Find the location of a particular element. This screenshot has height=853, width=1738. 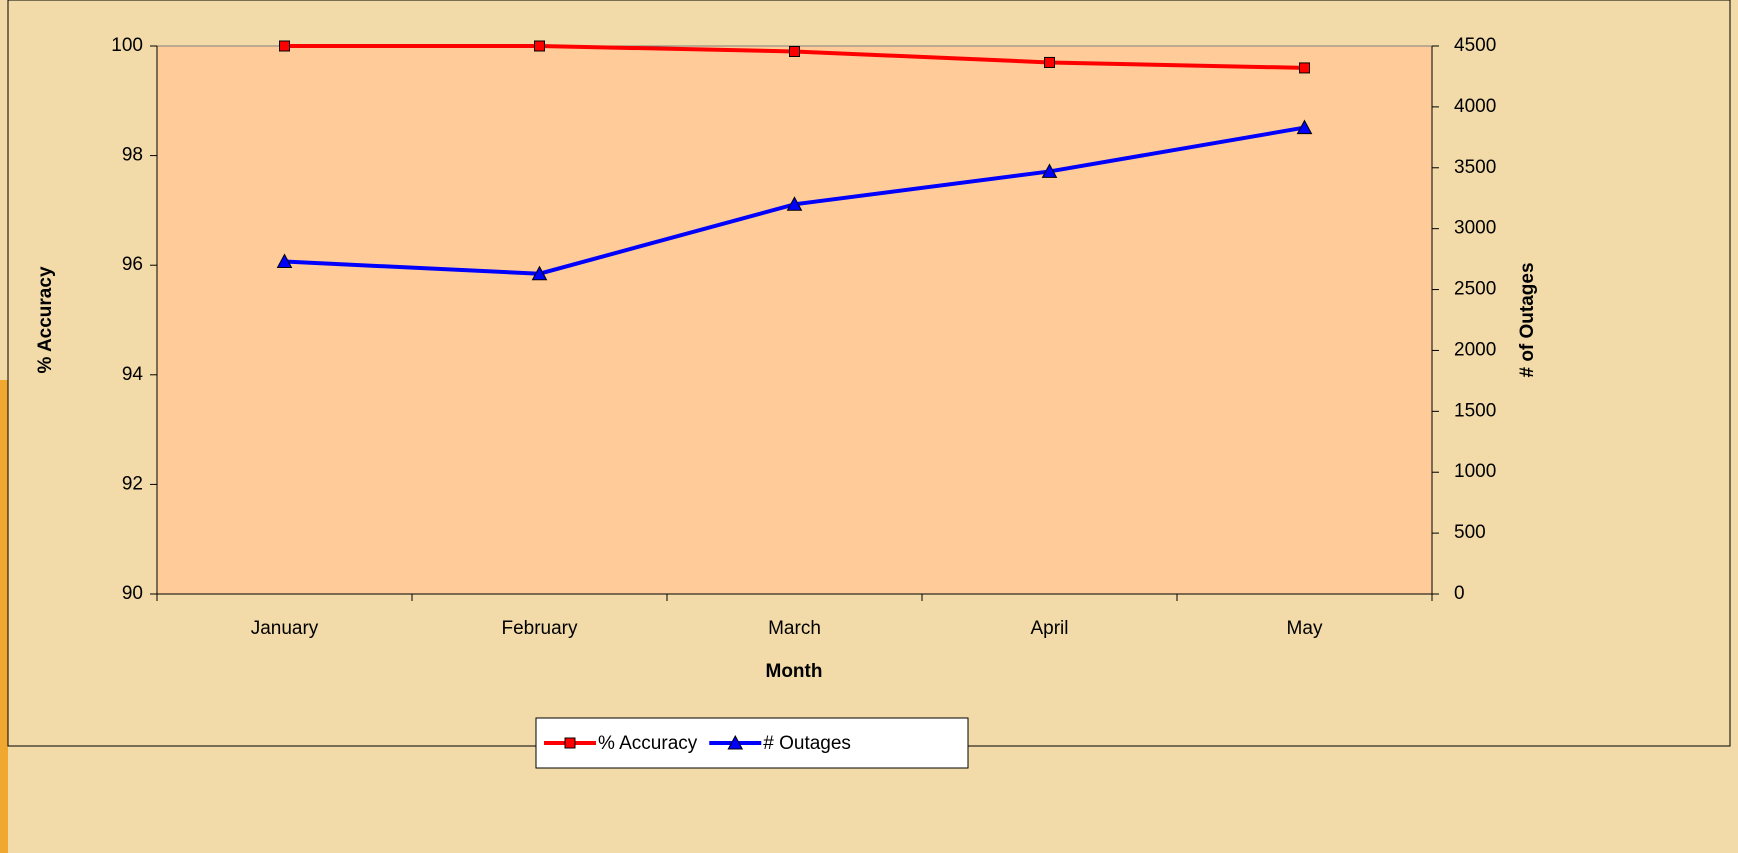

y2-axis-title: # of Outages is located at coordinates (1527, 319).